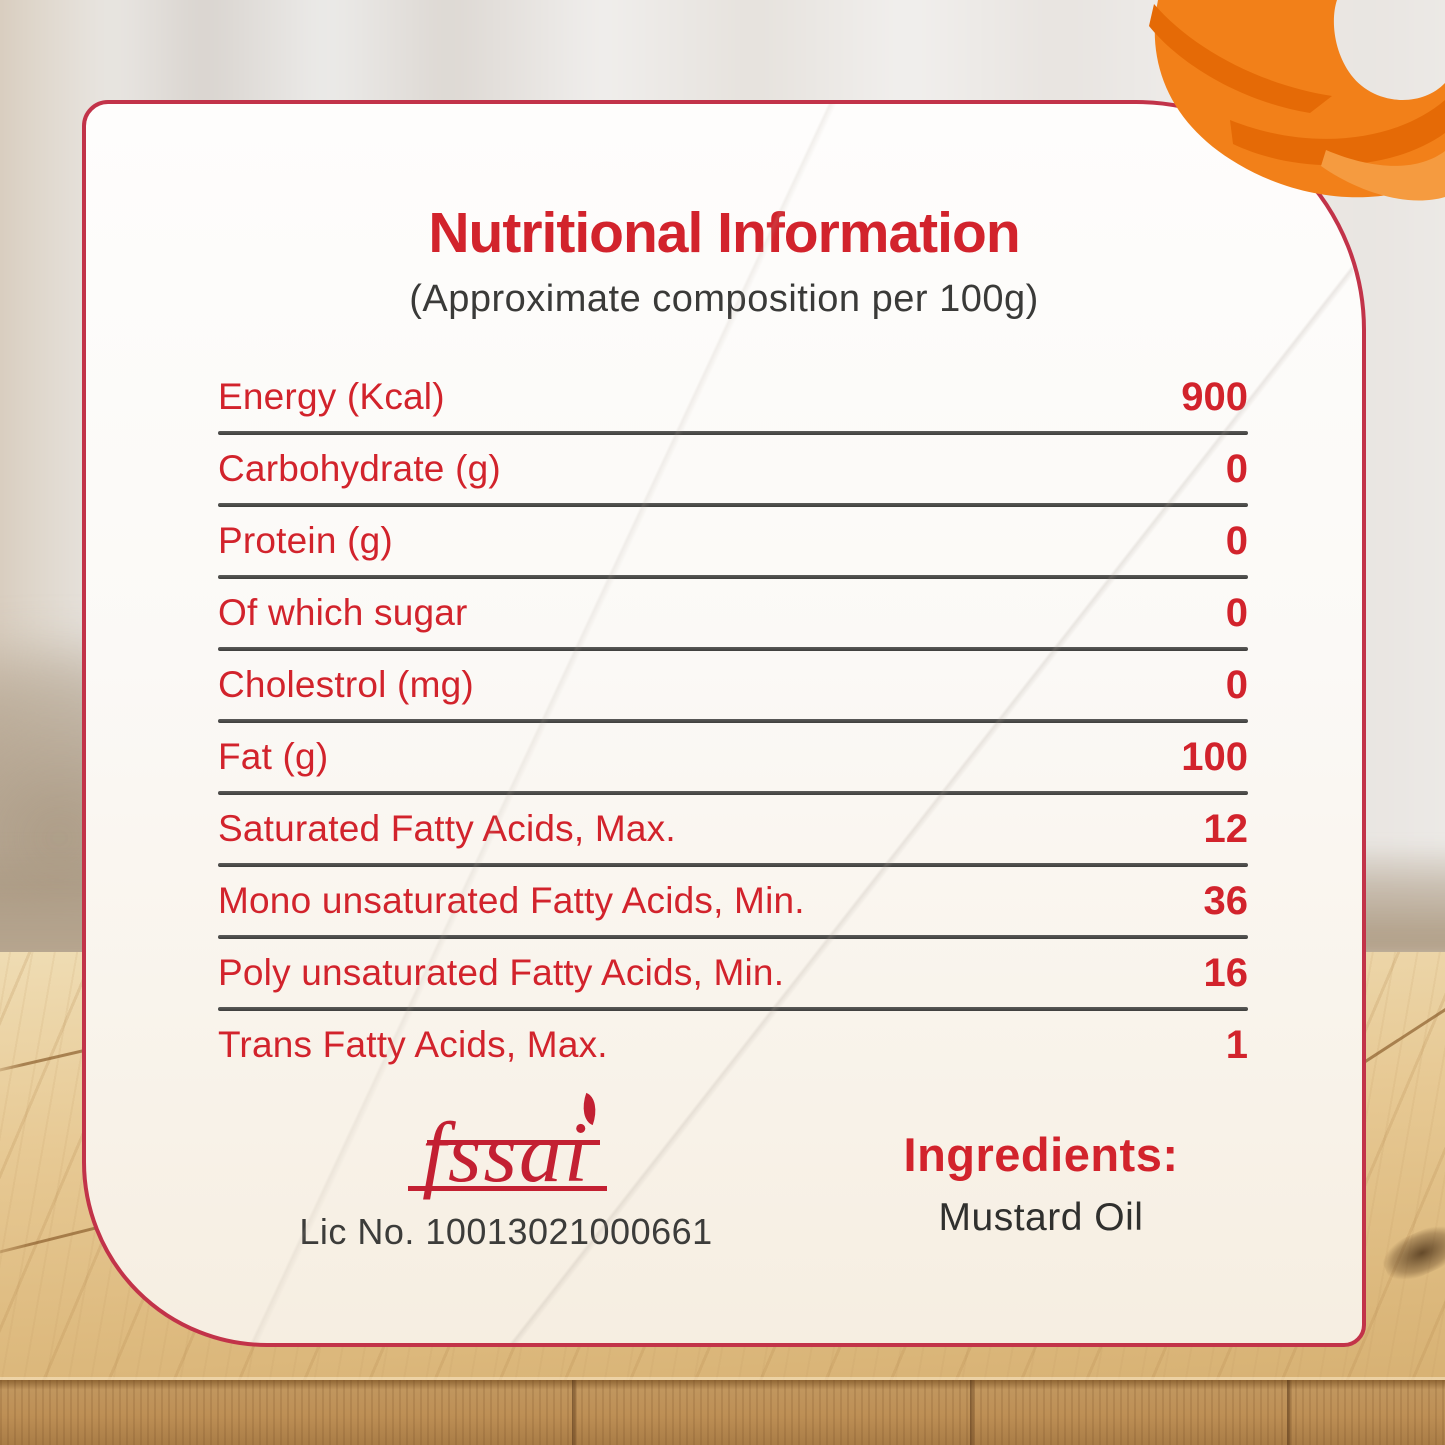 The image size is (1445, 1445). I want to click on ingredients-value: Mustard Oil, so click(1041, 1217).